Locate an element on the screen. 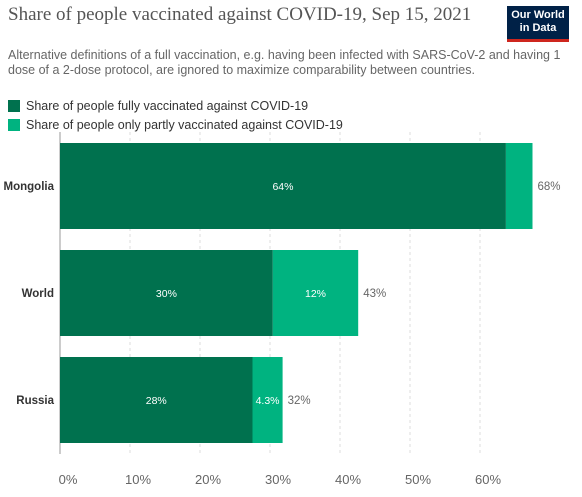 The image size is (582, 497). category-label-mongolia: Mongolia is located at coordinates (29, 187).